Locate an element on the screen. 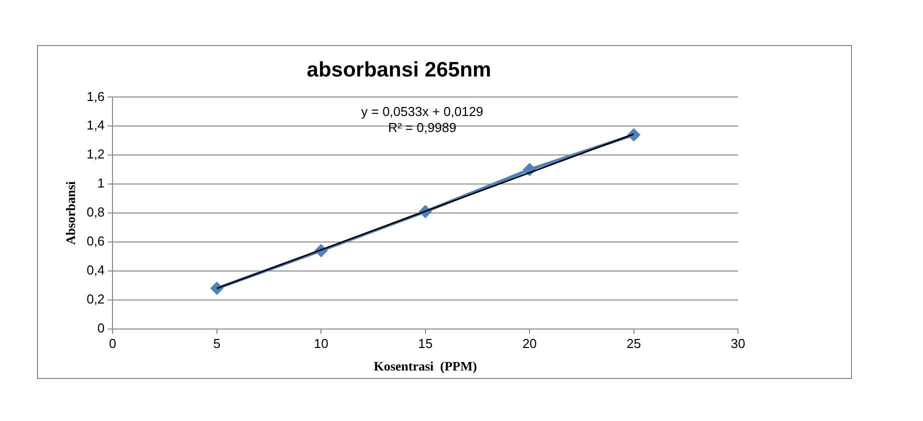  y-tick-label: 1,2 is located at coordinates (95, 154).